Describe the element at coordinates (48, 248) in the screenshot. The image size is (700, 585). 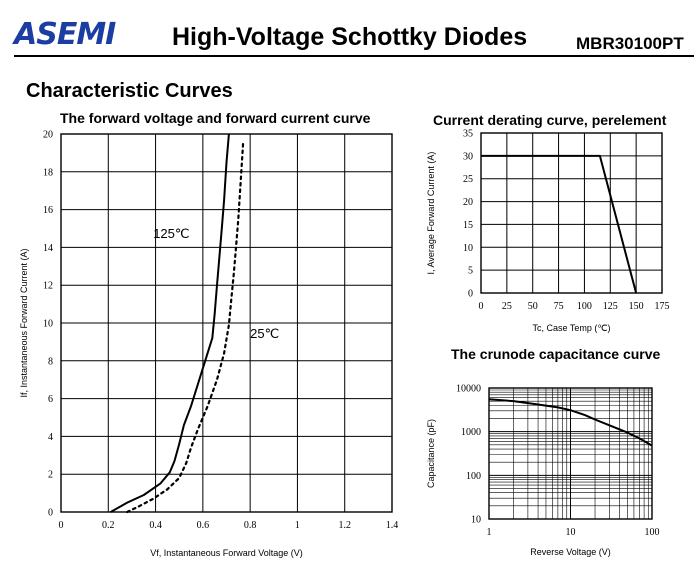
I see `forward-y-tick-label: 14` at that location.